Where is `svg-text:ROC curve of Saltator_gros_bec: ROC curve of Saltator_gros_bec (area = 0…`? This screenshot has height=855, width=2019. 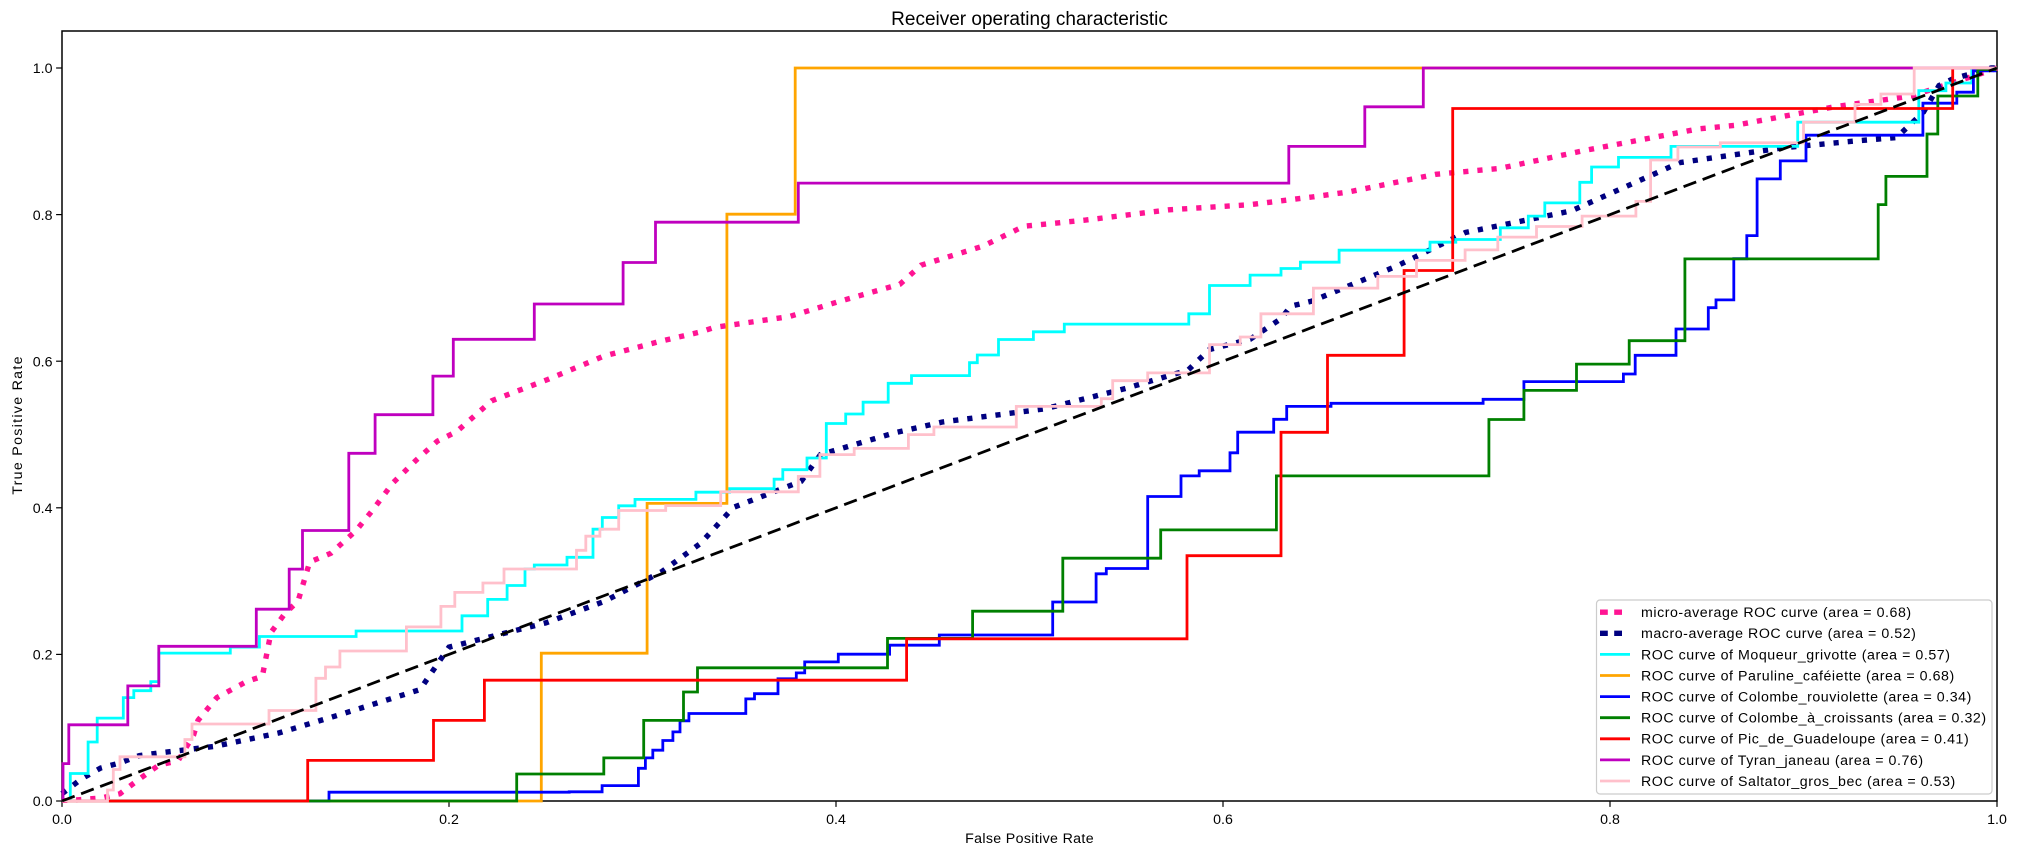 svg-text:ROC curve of Saltator_gros_bec: ROC curve of Saltator_gros_bec (area = 0… is located at coordinates (1798, 782).